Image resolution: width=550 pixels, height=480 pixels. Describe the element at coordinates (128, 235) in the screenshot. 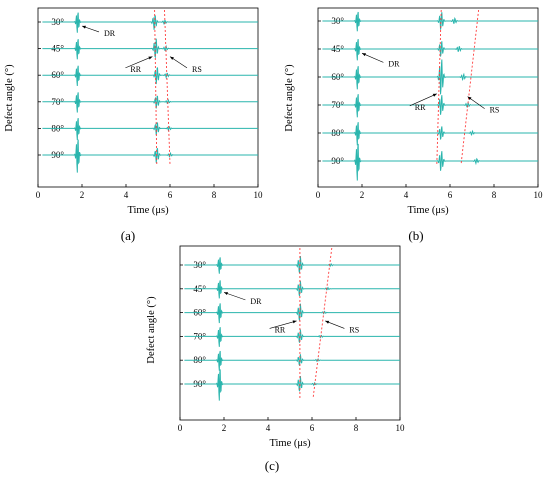

I see `panel-label: (a)` at that location.